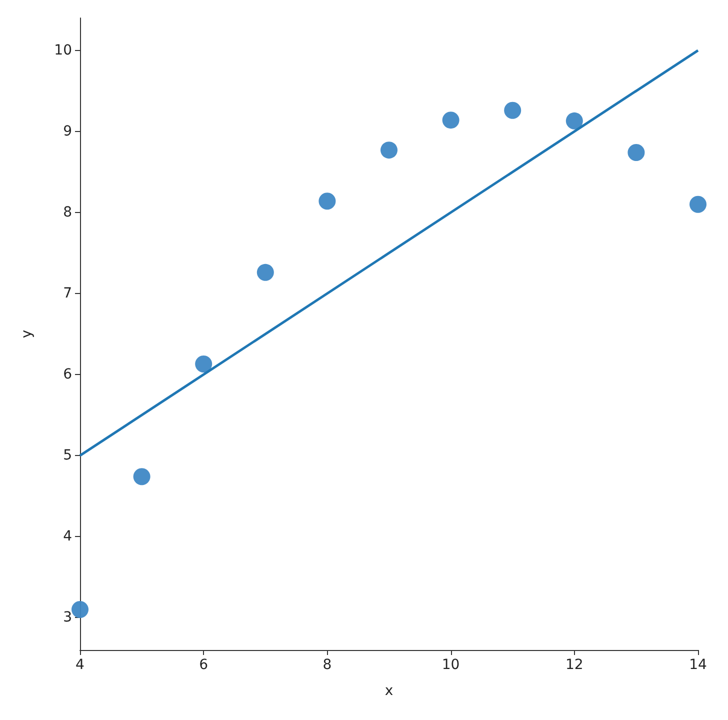 The image size is (728, 720). Describe the element at coordinates (574, 665) in the screenshot. I see `x-tick-label: 12` at that location.